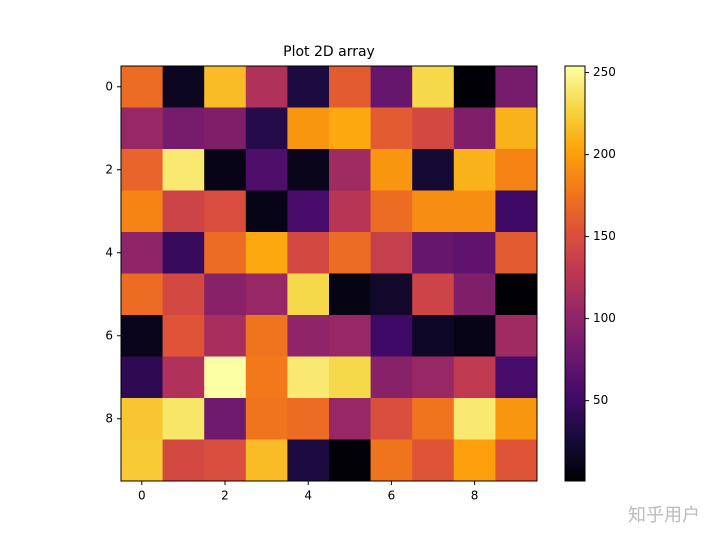 This screenshot has width=720, height=544. Describe the element at coordinates (109, 418) in the screenshot. I see `y-tick-label: 8` at that location.